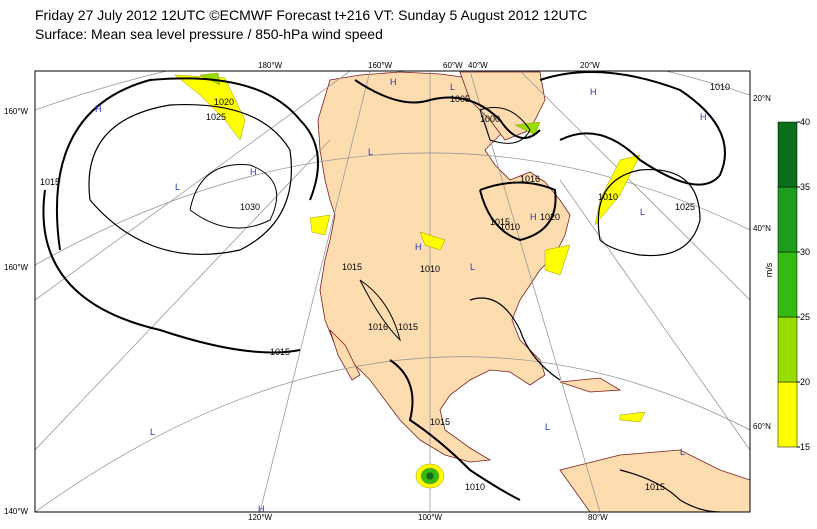 The image size is (817, 529). What do you see at coordinates (805, 122) in the screenshot?
I see `colorbar-tick-label: 40` at bounding box center [805, 122].